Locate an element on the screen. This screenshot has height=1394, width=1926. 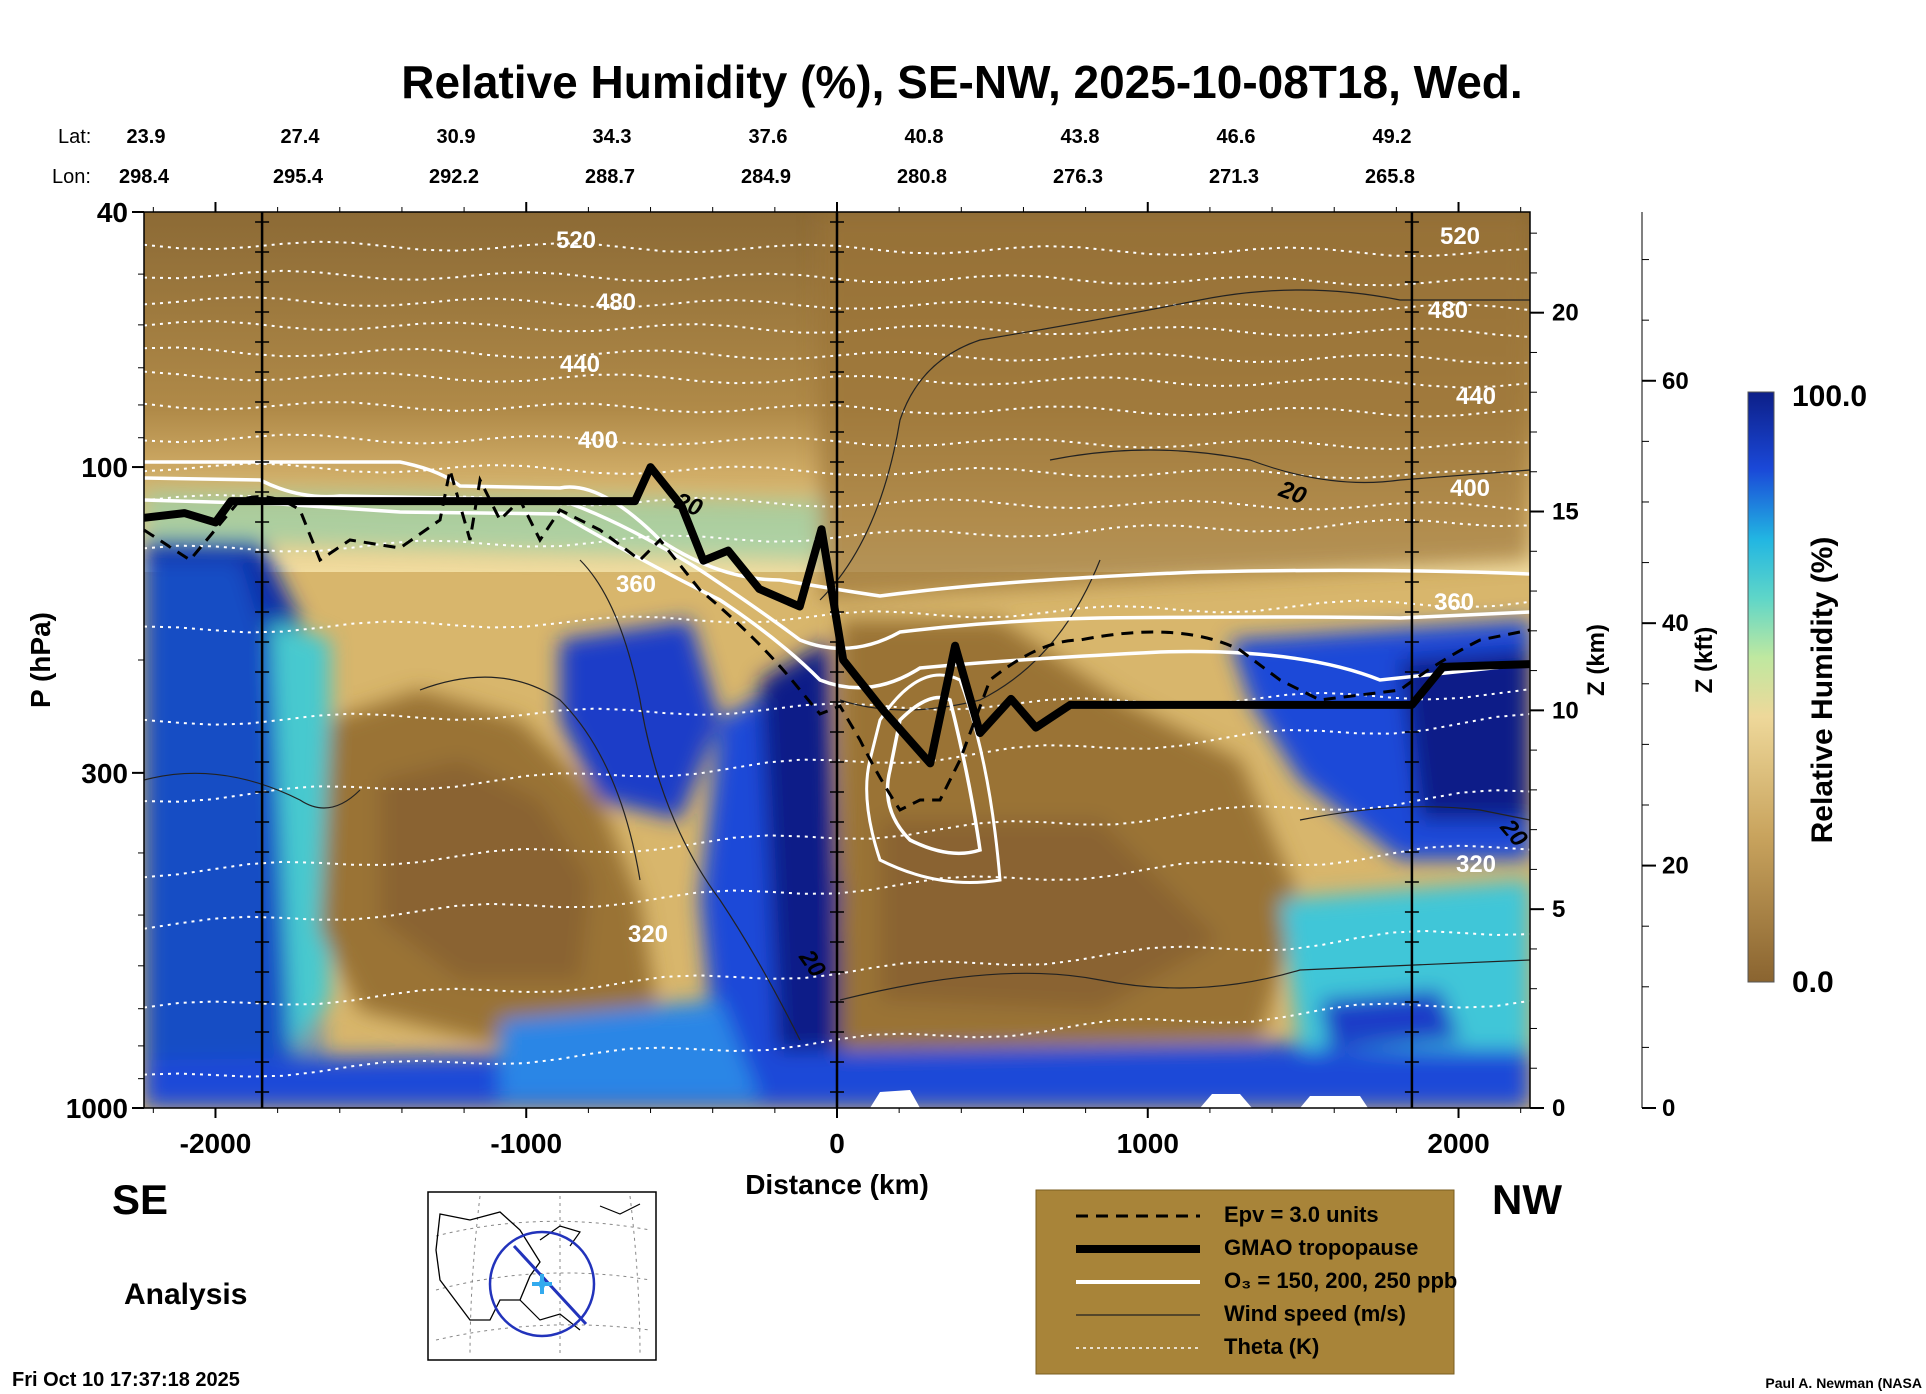
y-tick-label: 300 is located at coordinates (104, 773).